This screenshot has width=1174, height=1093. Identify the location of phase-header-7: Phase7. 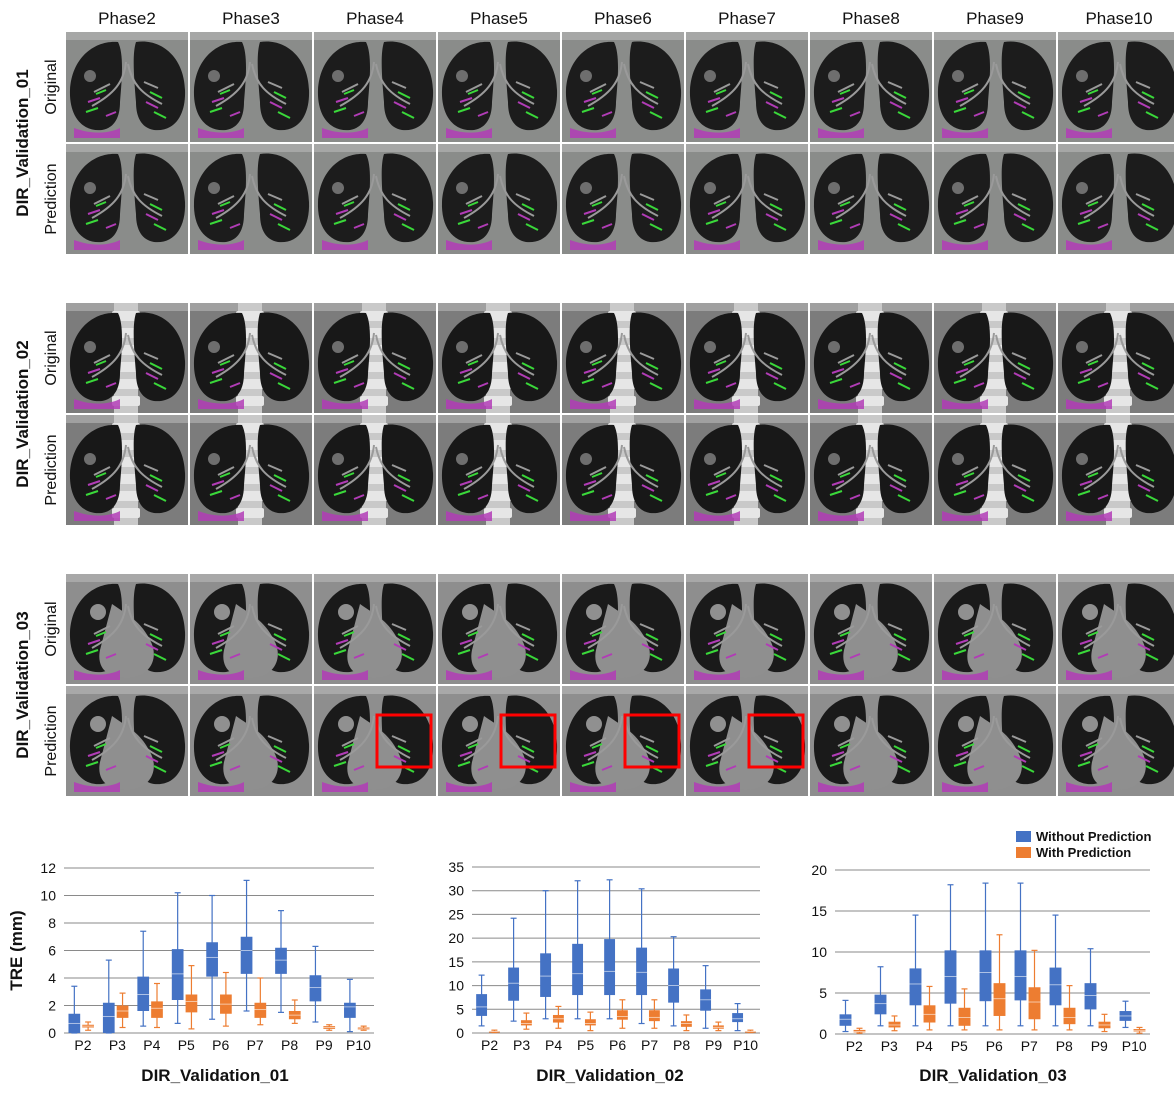
(747, 18).